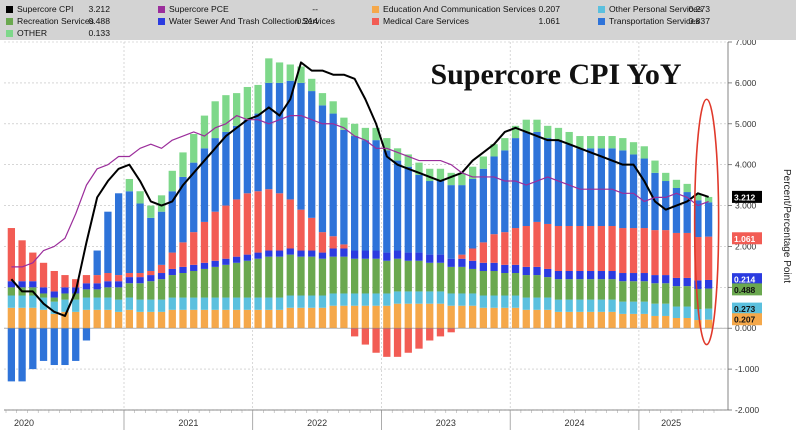 The image size is (796, 435). I want to click on value-label: 0.214, so click(745, 280).